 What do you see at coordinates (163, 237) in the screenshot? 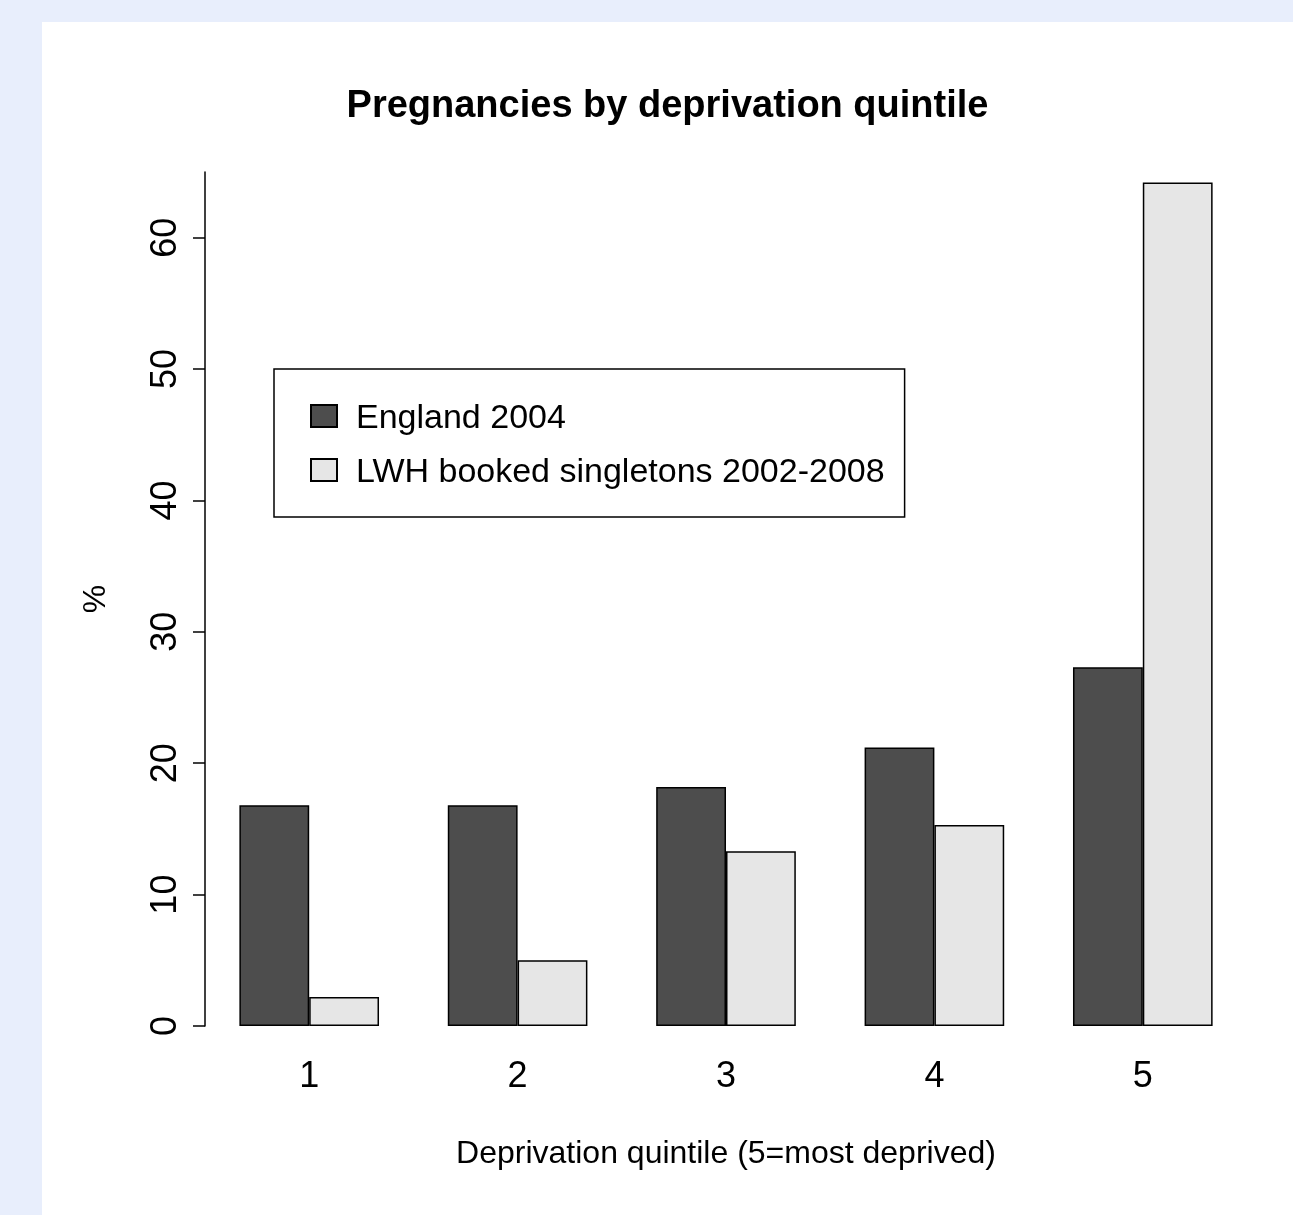
I see `y-tick-label: 60` at bounding box center [163, 237].